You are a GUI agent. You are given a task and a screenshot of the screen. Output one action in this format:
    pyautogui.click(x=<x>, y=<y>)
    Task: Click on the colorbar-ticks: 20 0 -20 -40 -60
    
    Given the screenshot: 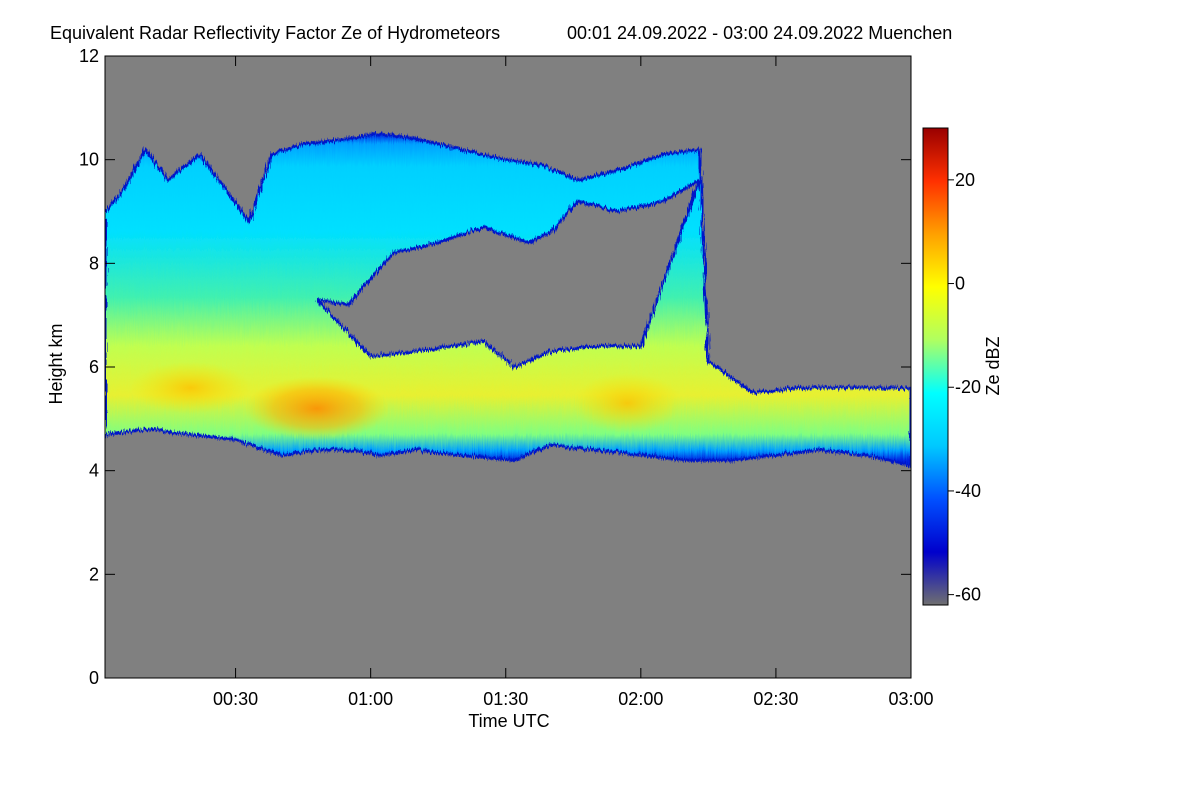 What is the action you would take?
    pyautogui.click(x=964, y=387)
    